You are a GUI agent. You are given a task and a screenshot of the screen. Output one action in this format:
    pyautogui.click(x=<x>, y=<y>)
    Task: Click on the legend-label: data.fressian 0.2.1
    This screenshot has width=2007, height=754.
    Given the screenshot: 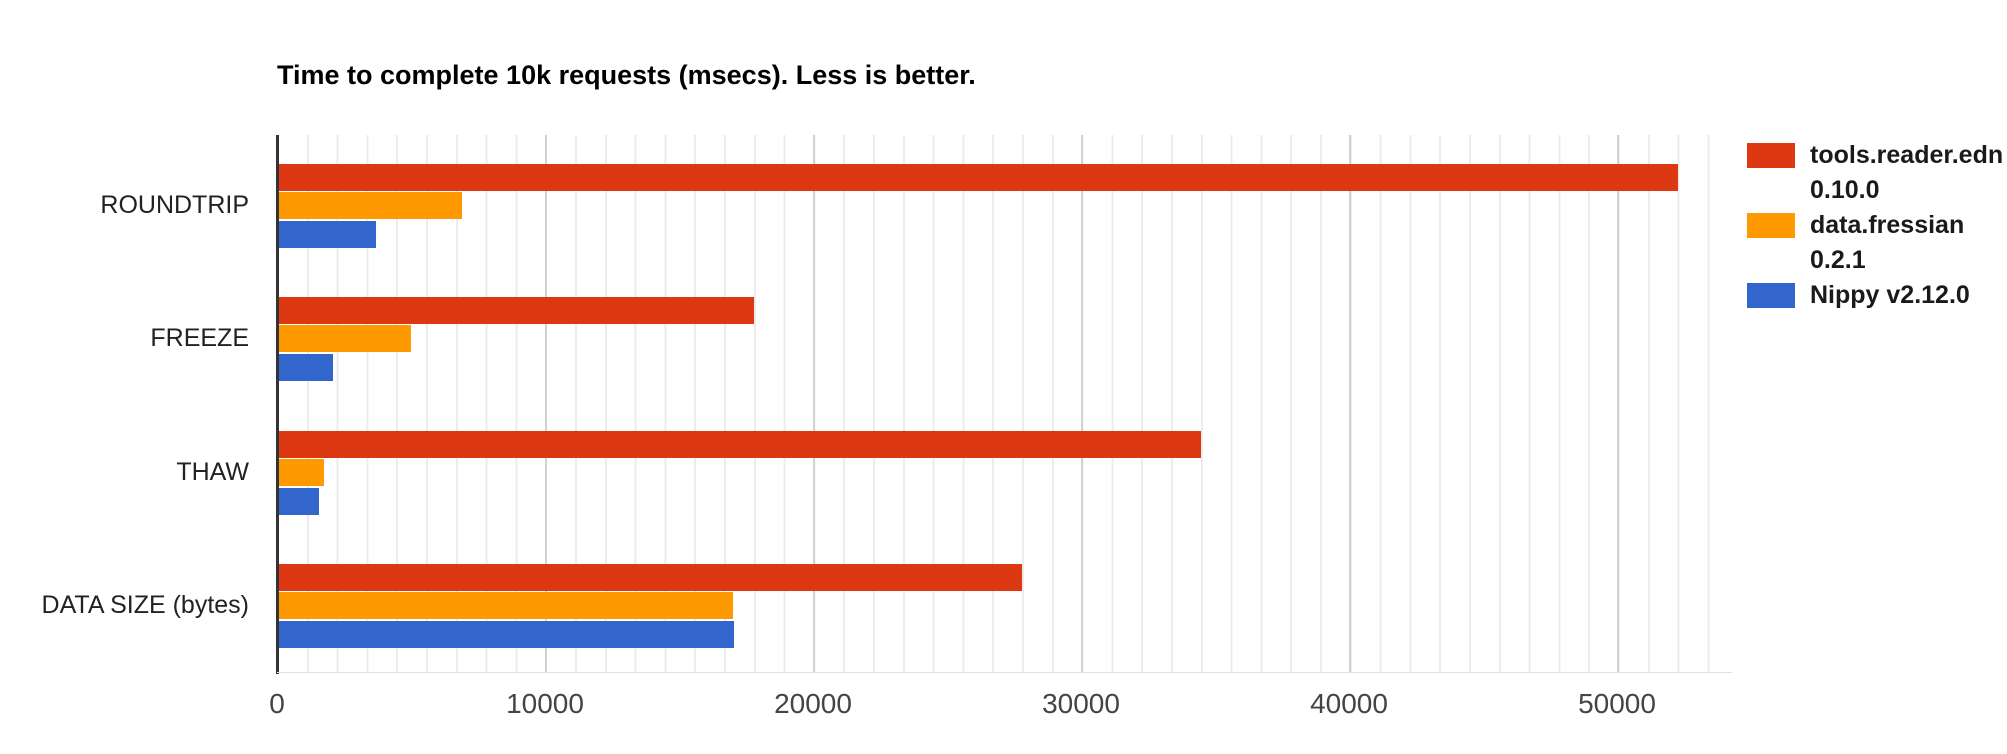 What is the action you would take?
    pyautogui.click(x=1887, y=242)
    